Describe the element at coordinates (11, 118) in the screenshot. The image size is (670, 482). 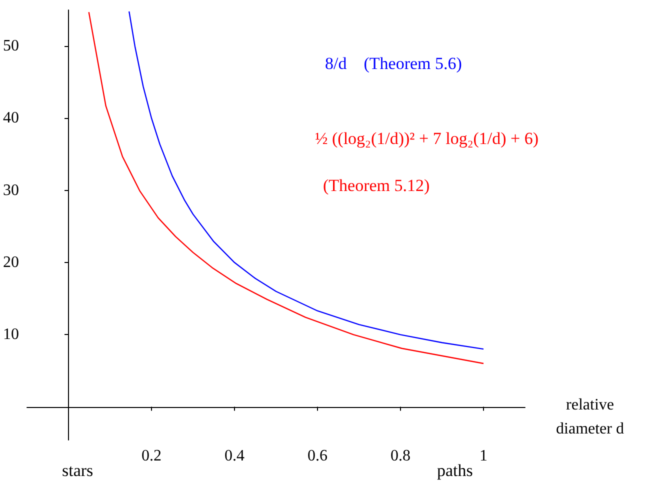
I see `y-tick-label: 40` at that location.